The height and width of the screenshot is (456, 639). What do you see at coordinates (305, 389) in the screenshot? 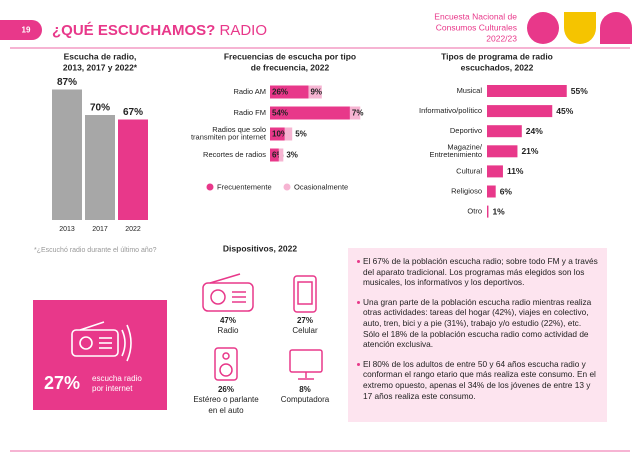
I see `device-value: 8%` at bounding box center [305, 389].